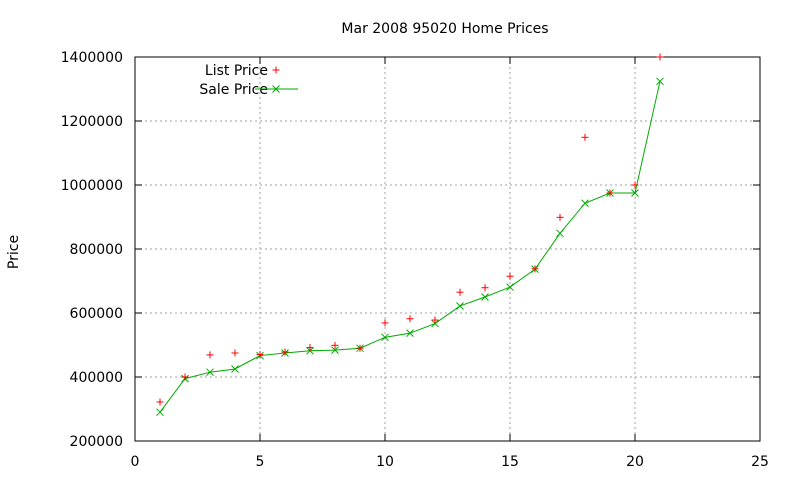 The height and width of the screenshot is (484, 800). Describe the element at coordinates (276, 89) in the screenshot. I see `legend-sample-sale-price` at that location.